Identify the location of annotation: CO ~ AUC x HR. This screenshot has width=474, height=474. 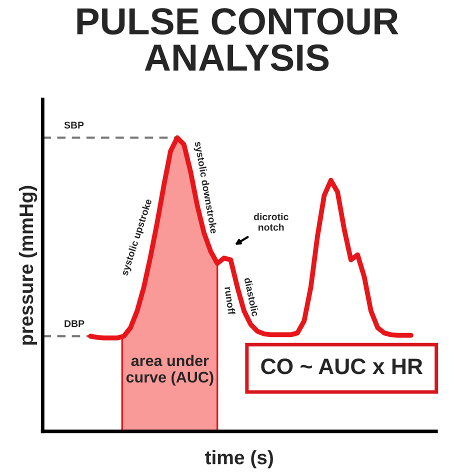
(342, 366).